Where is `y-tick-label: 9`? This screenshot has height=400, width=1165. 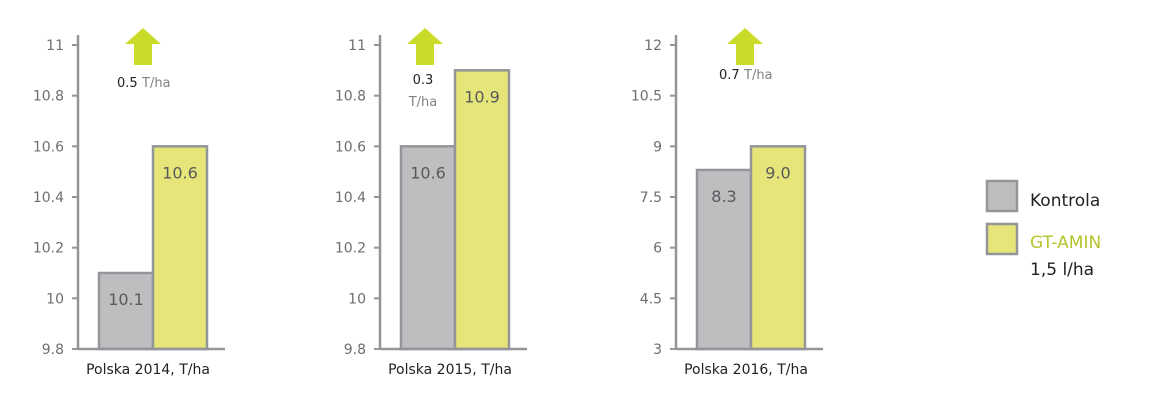
y-tick-label: 9 is located at coordinates (657, 147).